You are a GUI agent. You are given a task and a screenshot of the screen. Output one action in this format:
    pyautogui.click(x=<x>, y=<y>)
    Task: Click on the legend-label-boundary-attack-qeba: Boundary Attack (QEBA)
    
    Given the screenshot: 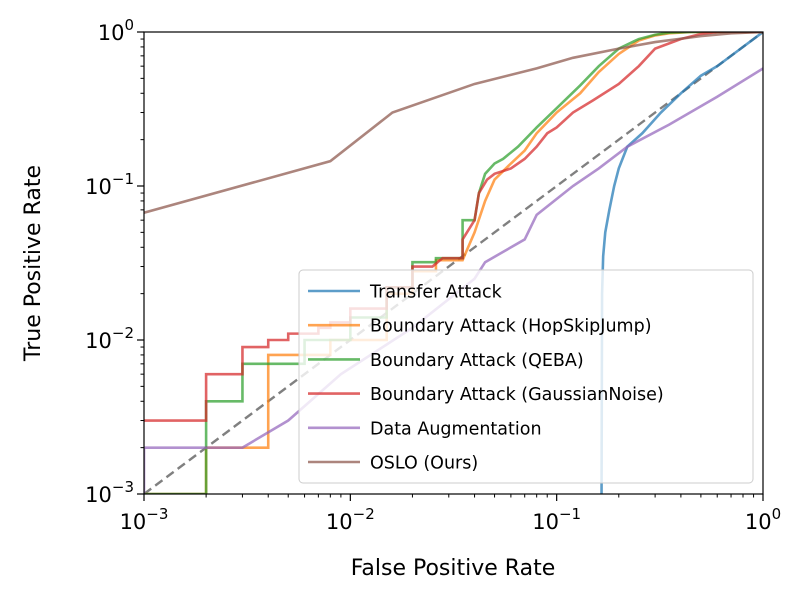 What is the action you would take?
    pyautogui.click(x=477, y=361)
    